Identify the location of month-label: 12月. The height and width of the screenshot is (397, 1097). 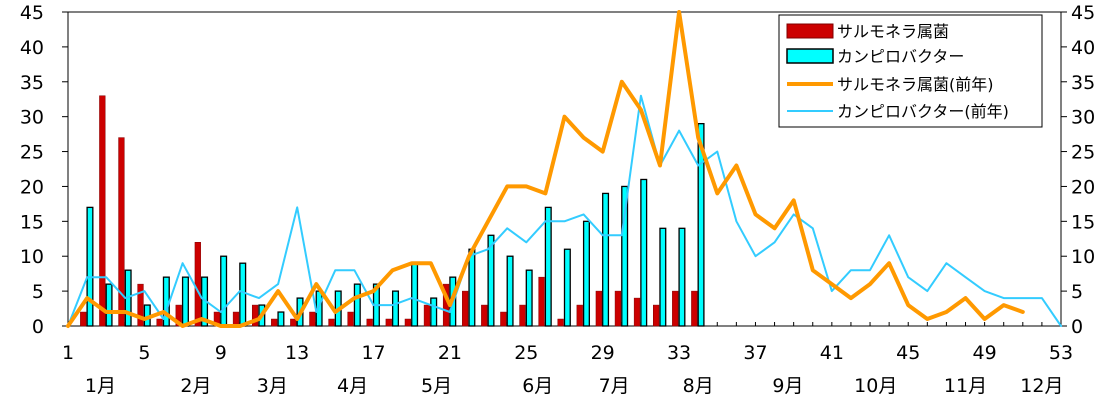
(1041, 386).